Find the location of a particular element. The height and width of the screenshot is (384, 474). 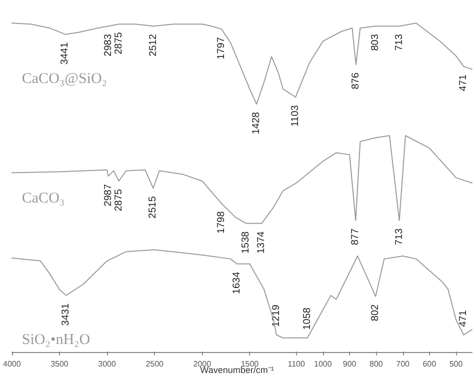

annotation: 2512 is located at coordinates (153, 45).